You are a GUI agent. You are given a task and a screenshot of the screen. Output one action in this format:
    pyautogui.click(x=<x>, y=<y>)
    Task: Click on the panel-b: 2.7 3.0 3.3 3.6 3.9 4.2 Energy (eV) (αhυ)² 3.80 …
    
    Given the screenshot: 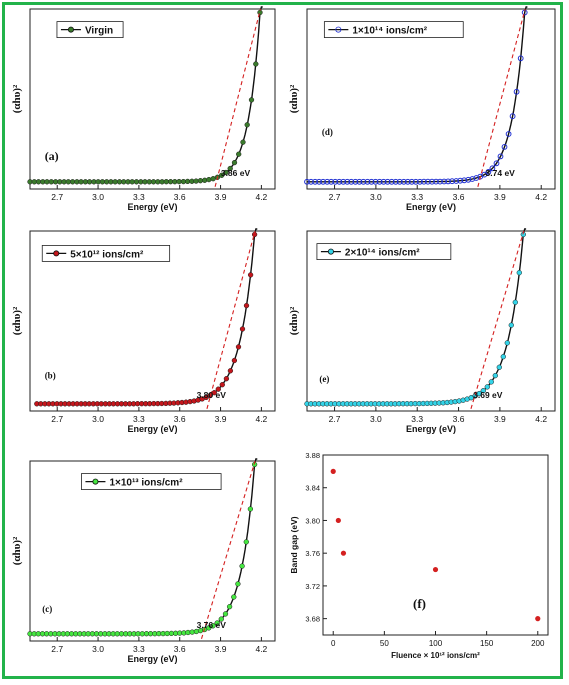 What is the action you would take?
    pyautogui.click(x=143, y=331)
    